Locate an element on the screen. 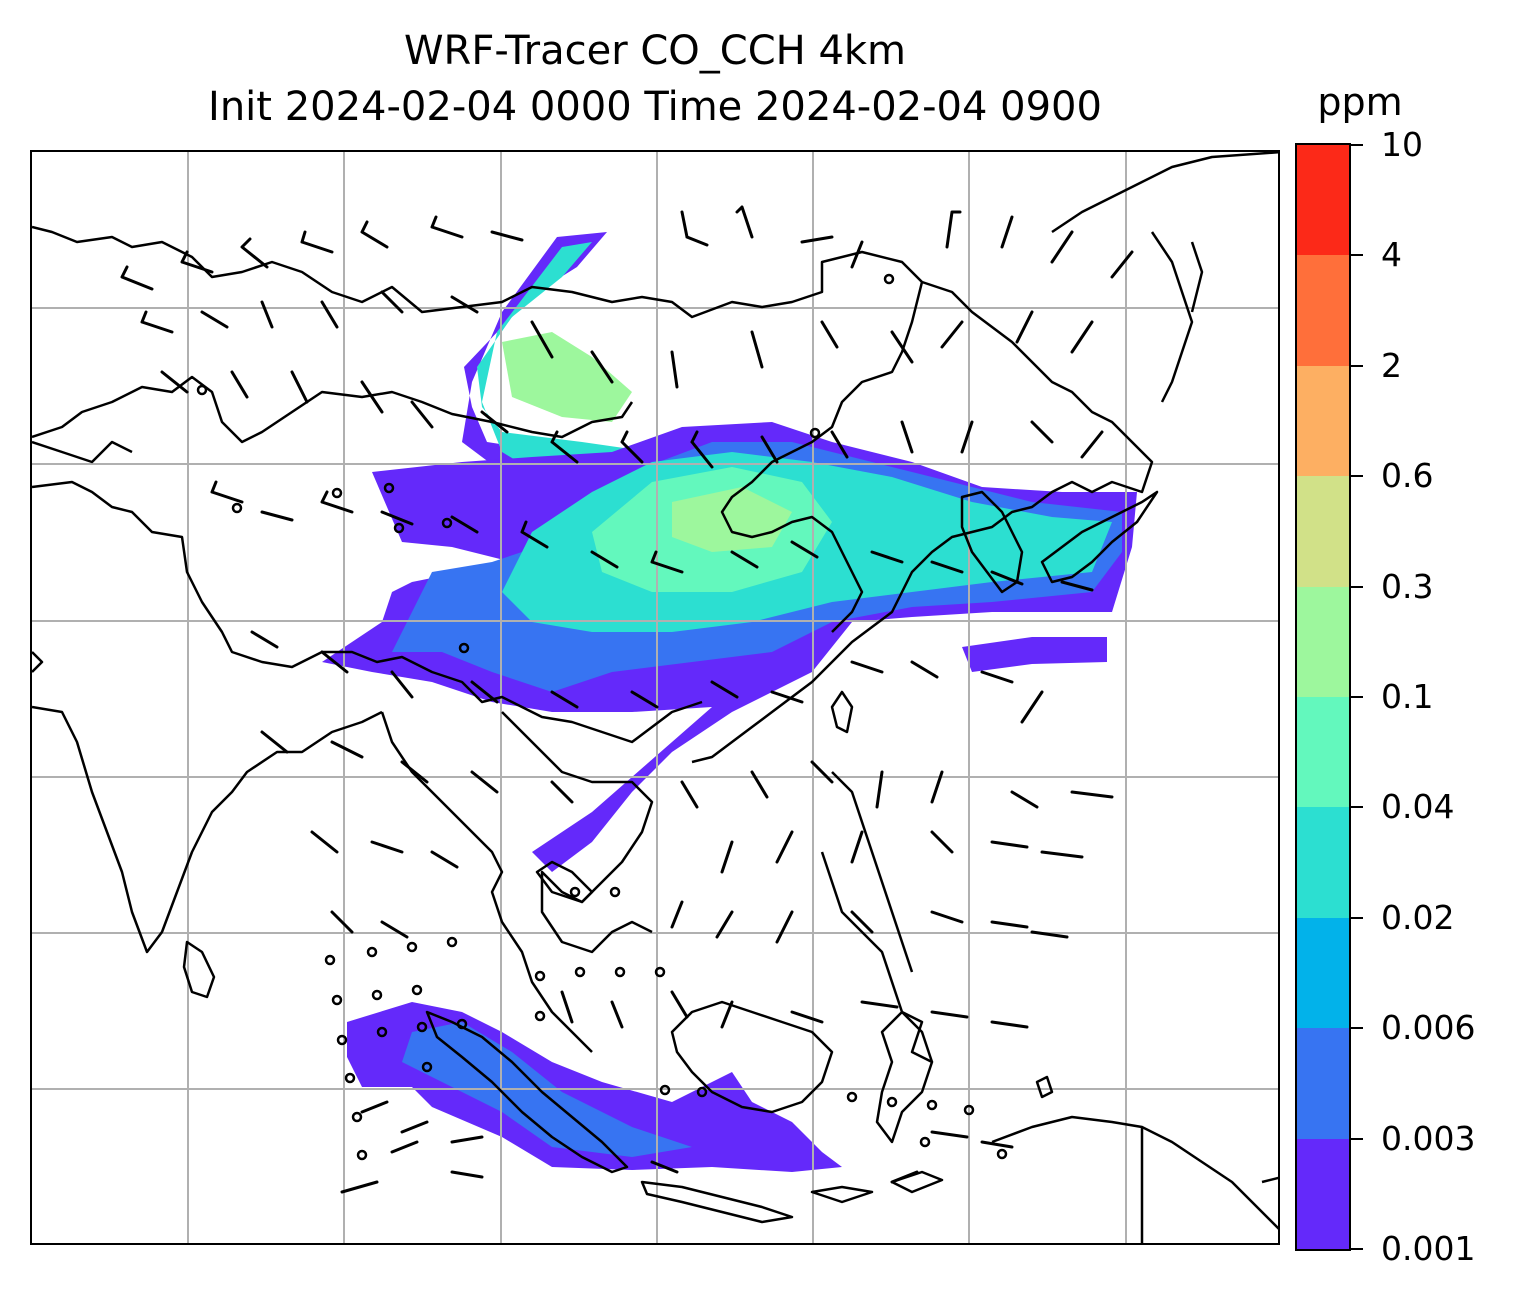 Image resolution: width=1528 pixels, height=1306 pixels. colorbar-tick-label: 4 is located at coordinates (1391, 255).